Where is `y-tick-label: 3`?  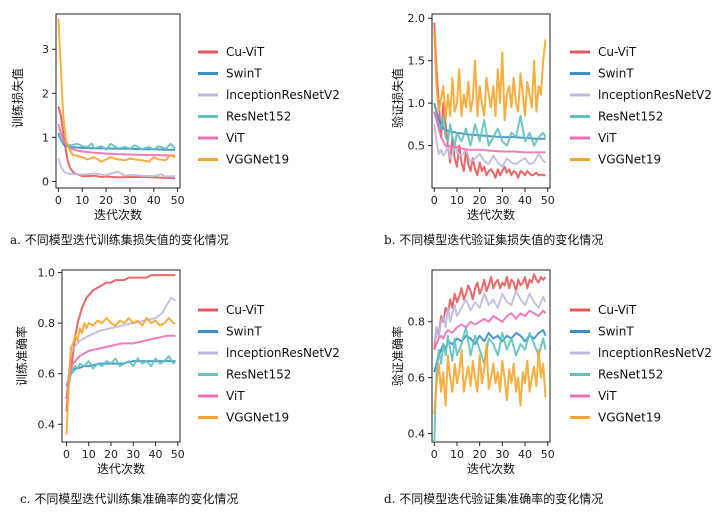 y-tick-label: 3 is located at coordinates (45, 49).